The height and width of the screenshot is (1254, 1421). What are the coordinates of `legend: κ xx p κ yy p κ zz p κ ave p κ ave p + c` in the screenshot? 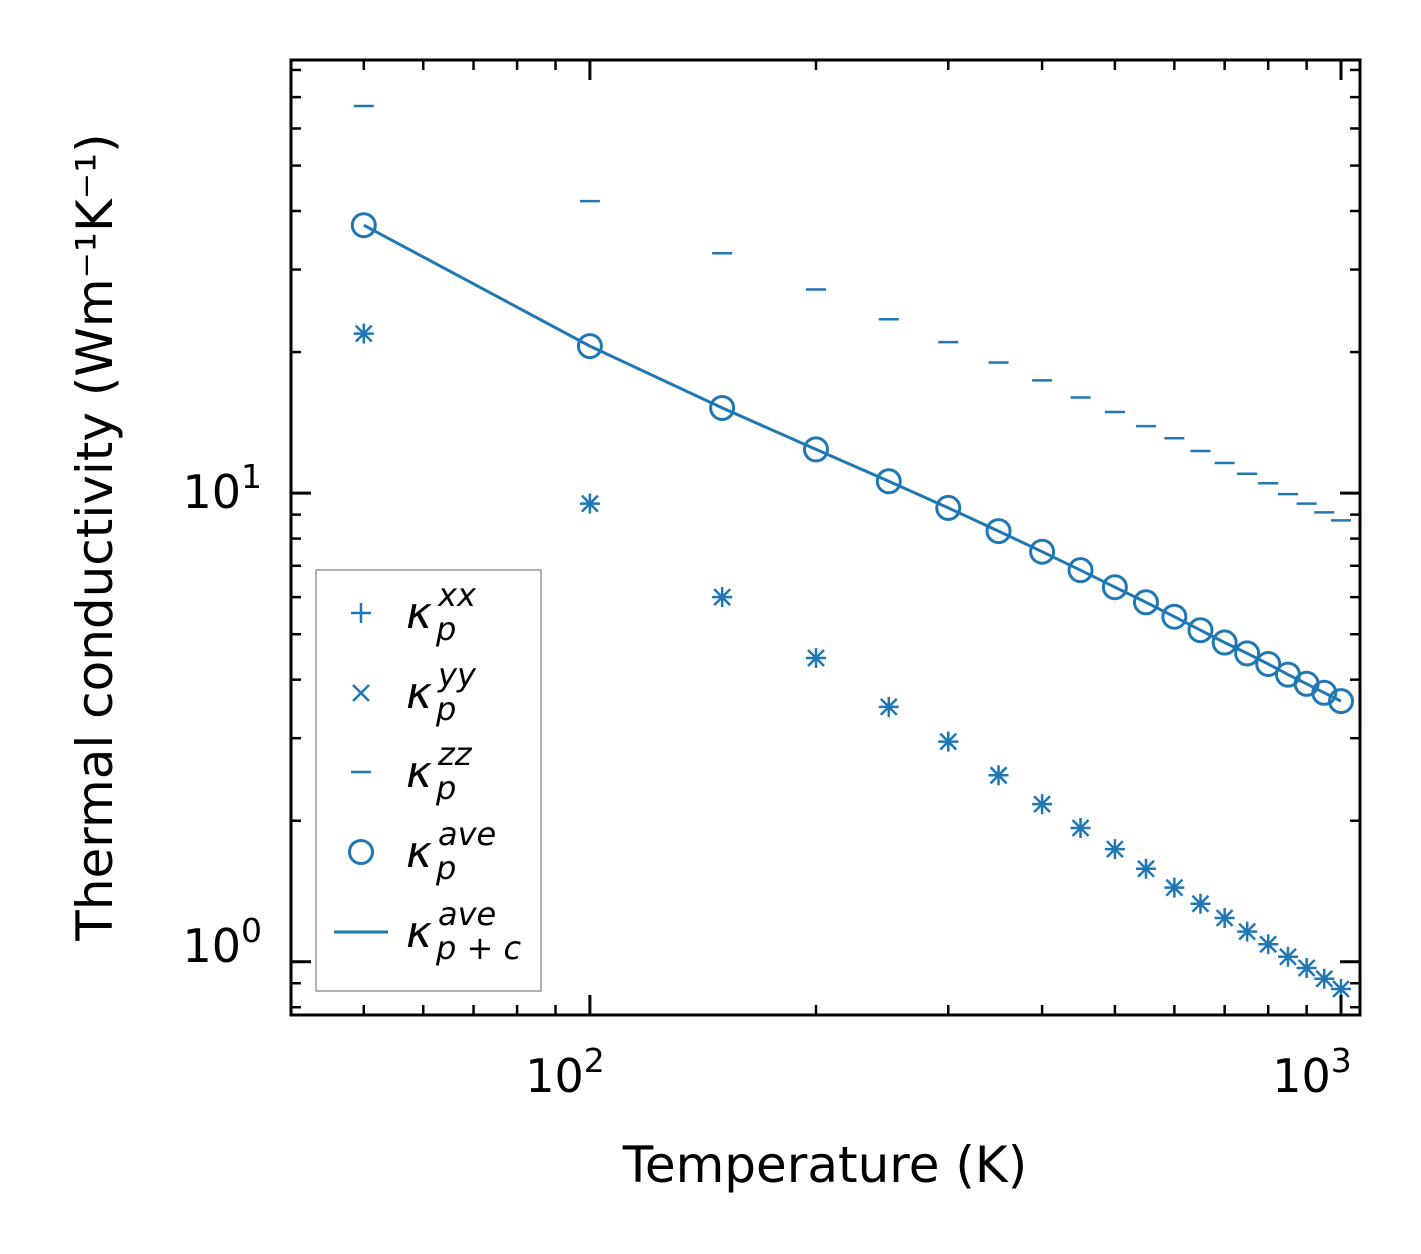 It's located at (428, 780).